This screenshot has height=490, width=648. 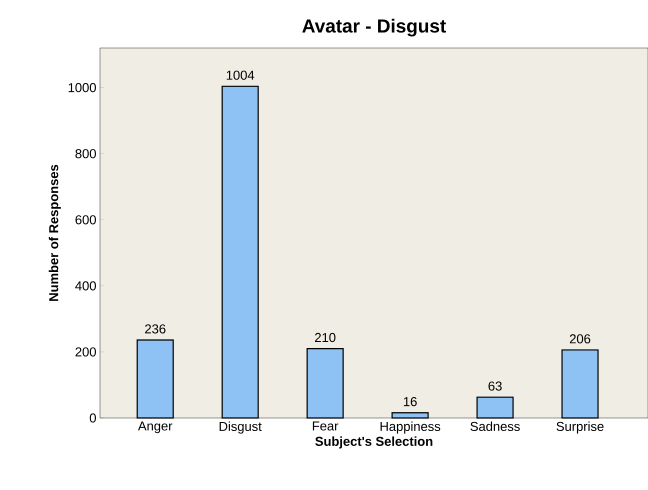 What do you see at coordinates (373, 442) in the screenshot?
I see `x-axis-title: Subject's Selection` at bounding box center [373, 442].